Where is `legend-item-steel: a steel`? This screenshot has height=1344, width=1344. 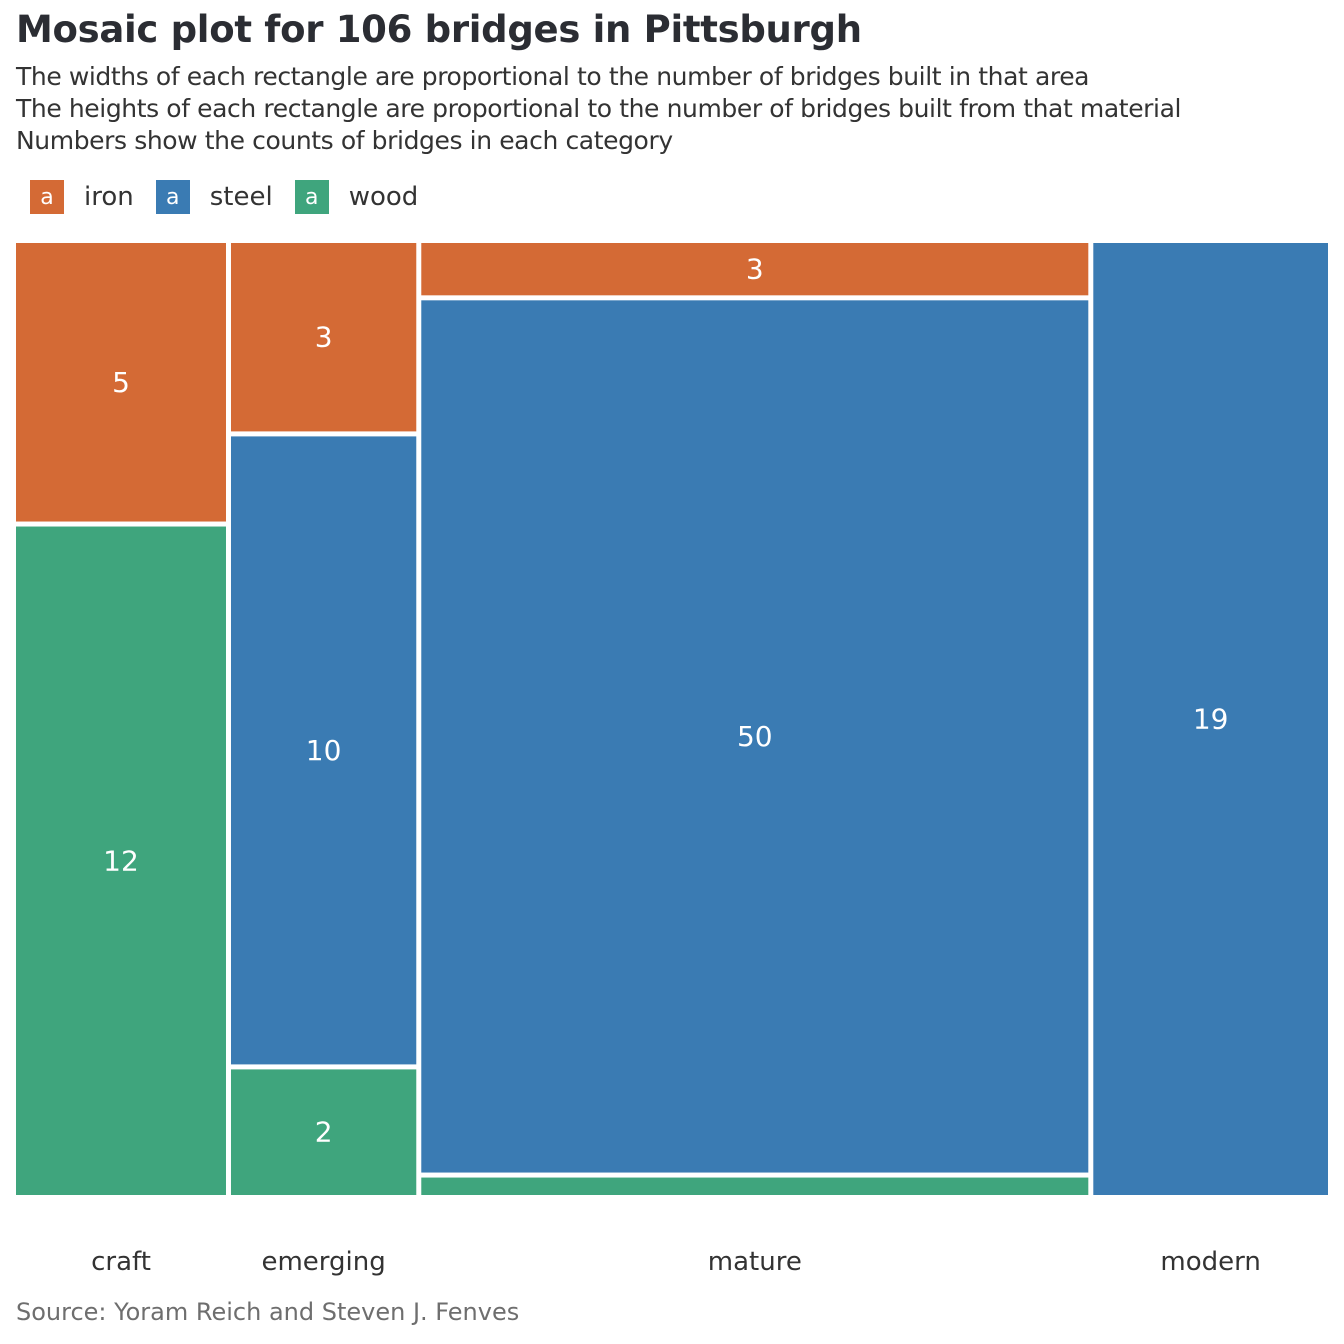
legend-item-steel: a steel is located at coordinates (214, 197).